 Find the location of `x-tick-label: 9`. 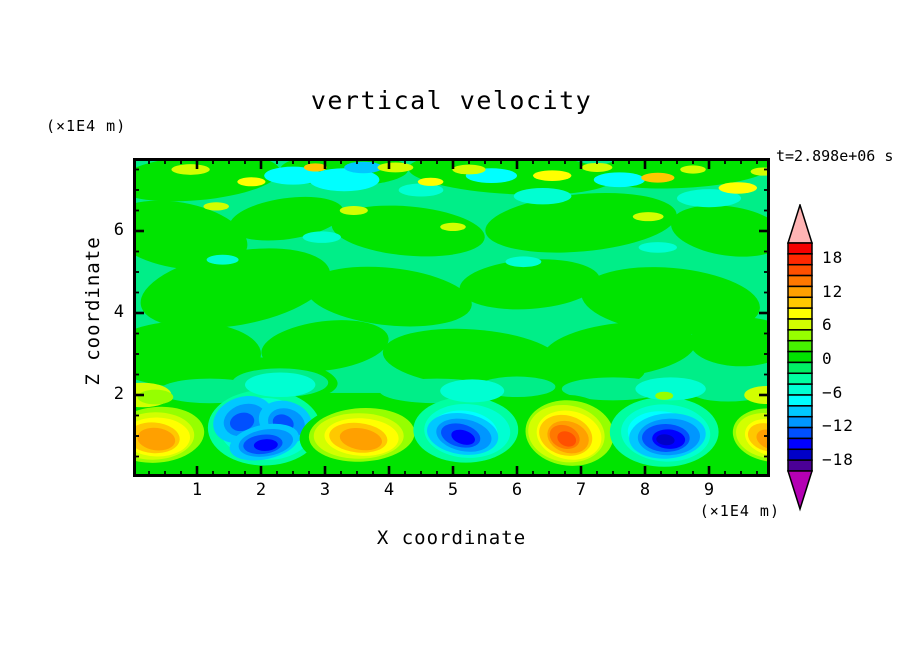

x-tick-label: 9 is located at coordinates (709, 490).